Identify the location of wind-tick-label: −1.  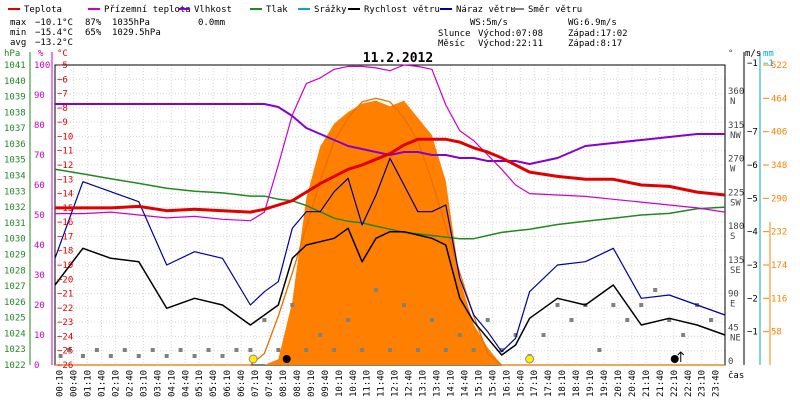
(752, 64).